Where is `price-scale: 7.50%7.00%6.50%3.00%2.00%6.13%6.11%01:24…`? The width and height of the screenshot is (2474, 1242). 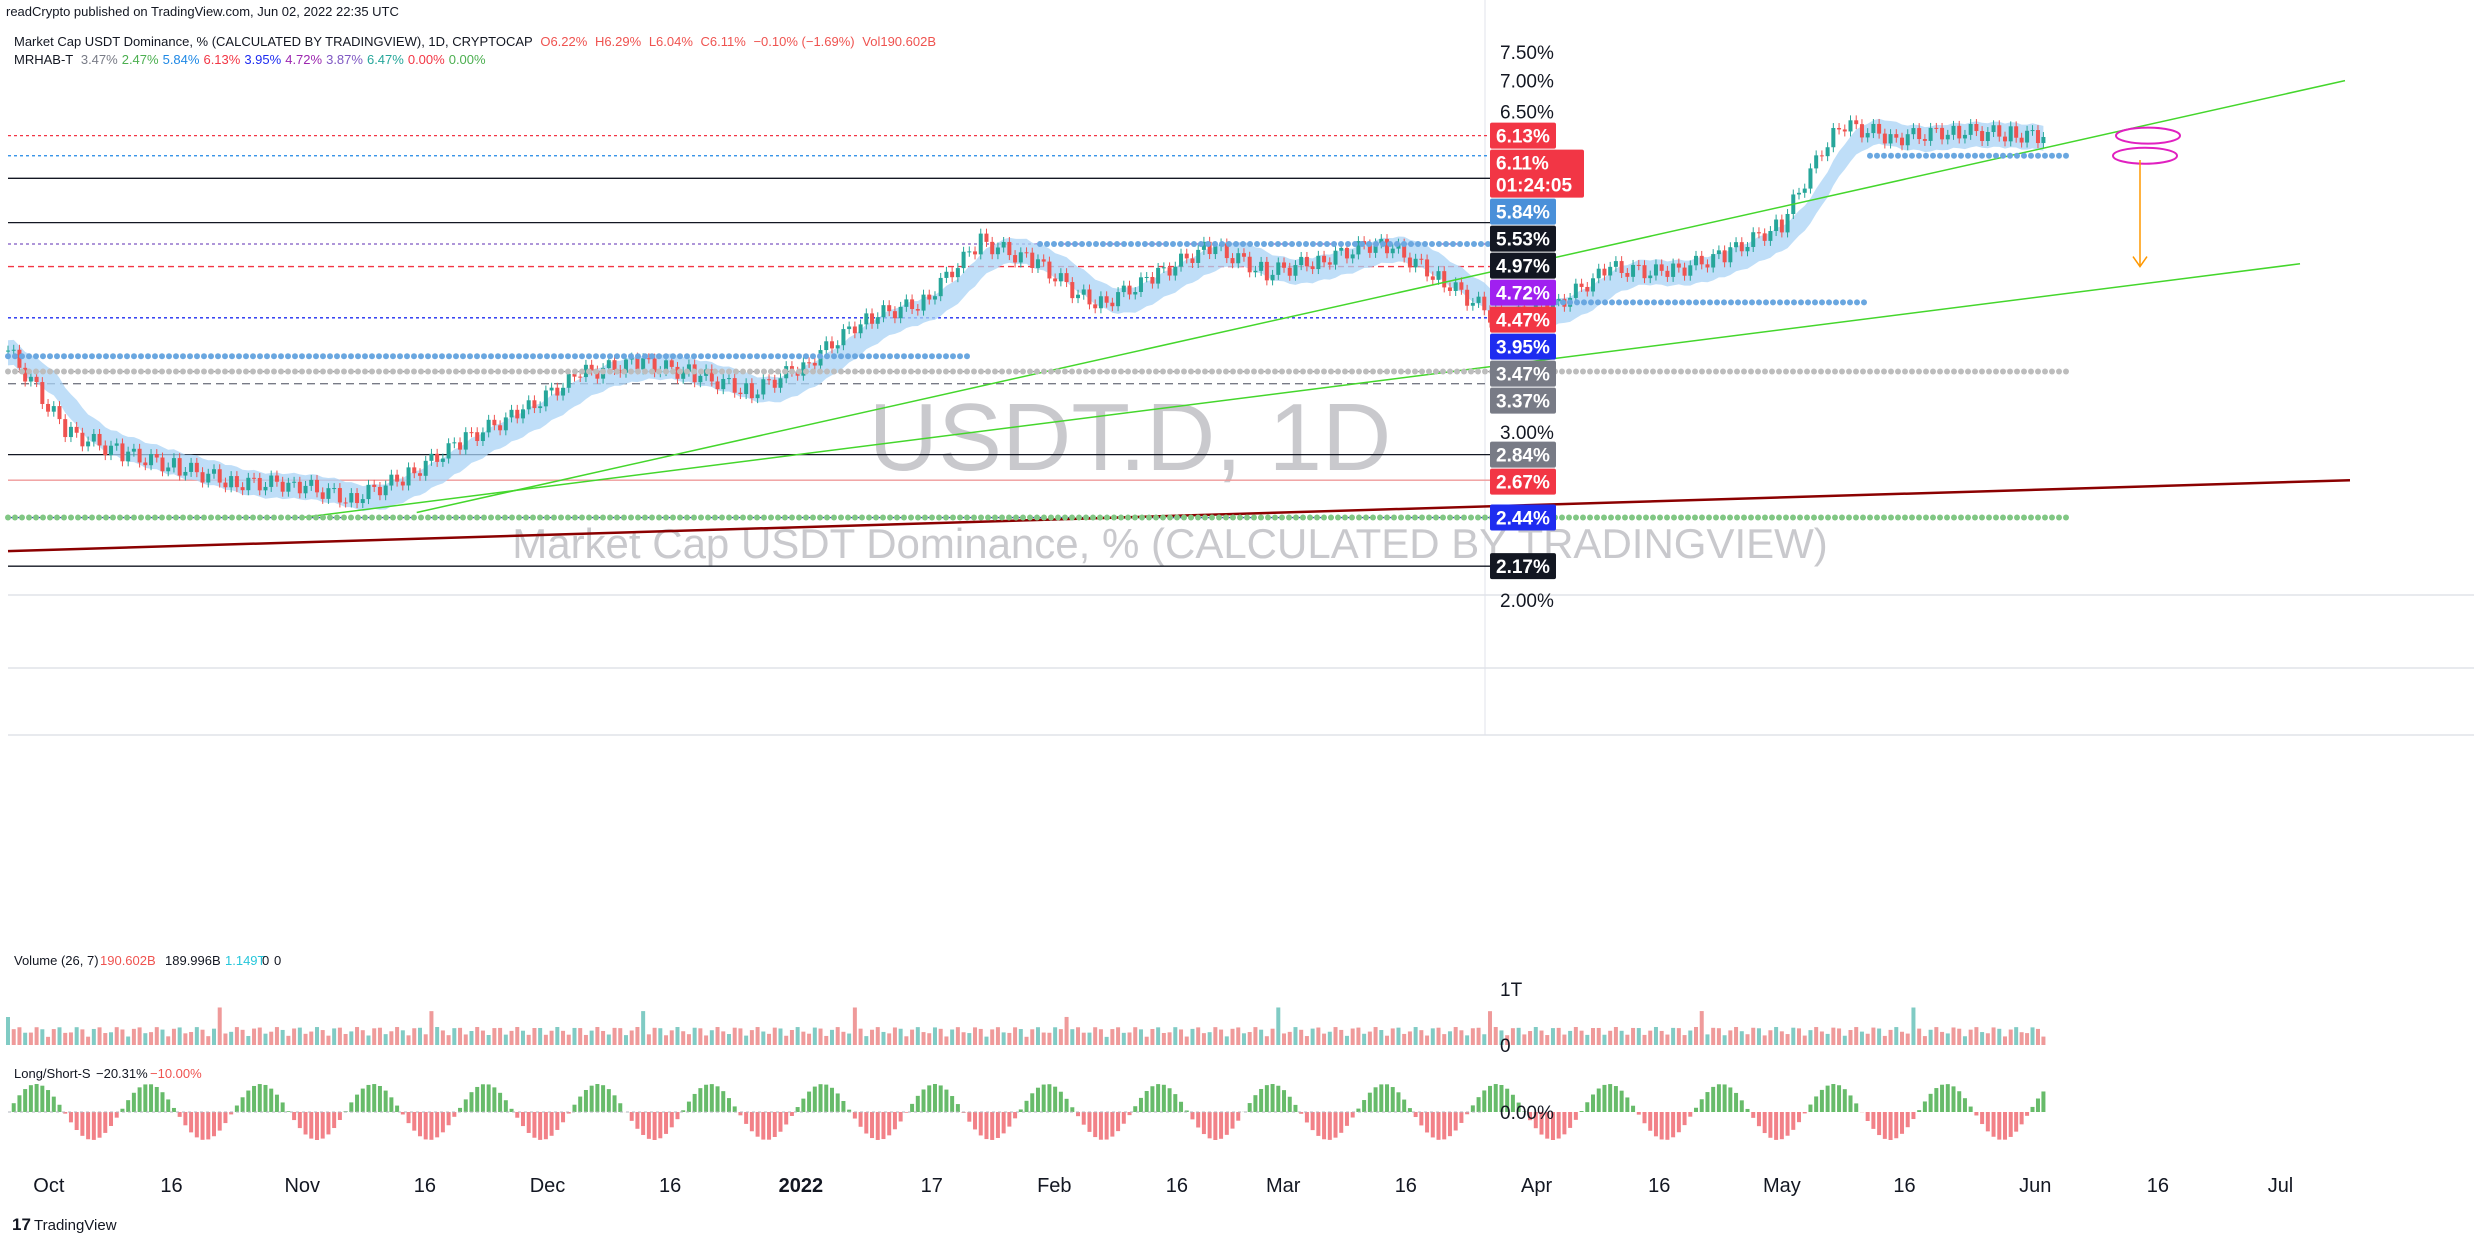 price-scale: 7.50%7.00%6.50%3.00%2.00%6.13%6.11%01:24… is located at coordinates (1537, 327).